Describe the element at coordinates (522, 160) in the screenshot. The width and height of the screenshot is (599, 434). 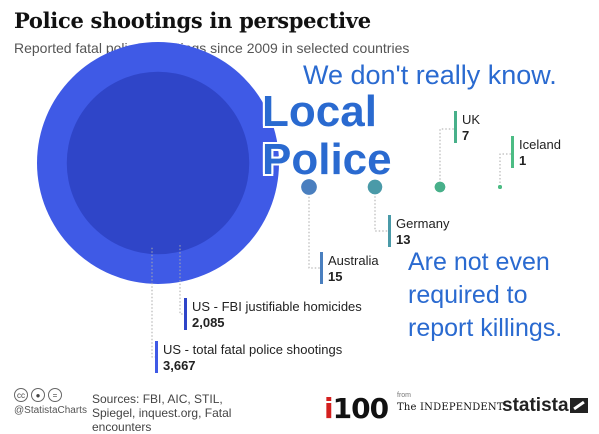
I see `value-label-iceland: 1` at that location.